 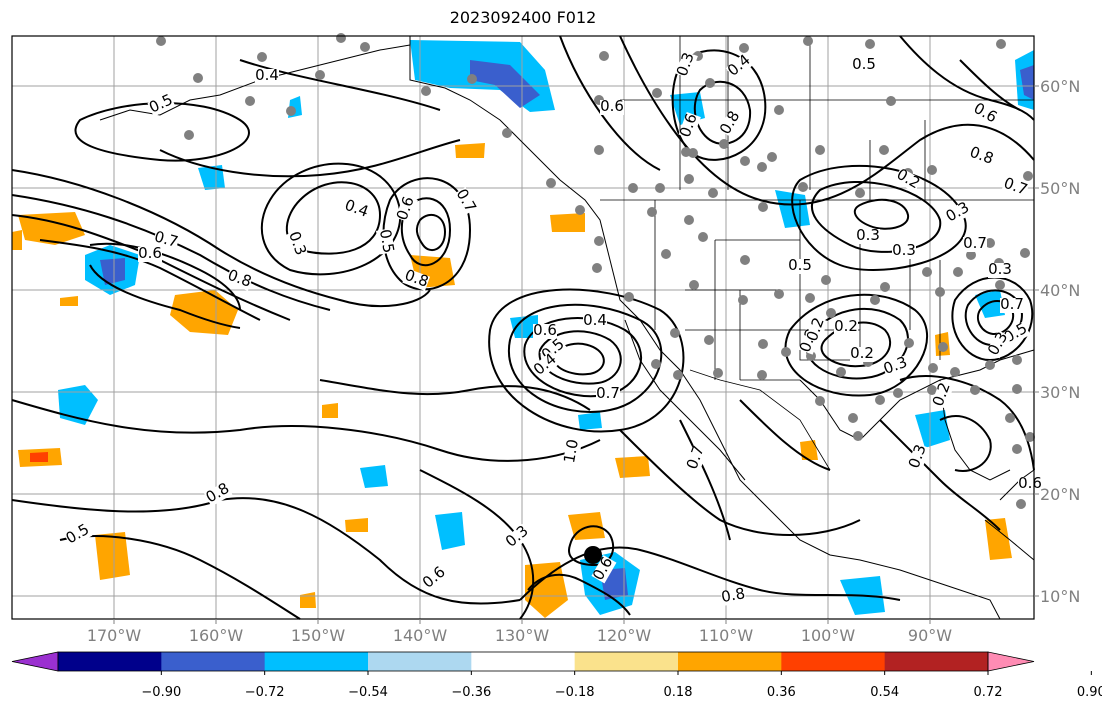 I want to click on contour-label: 0.2, so click(x=862, y=353).